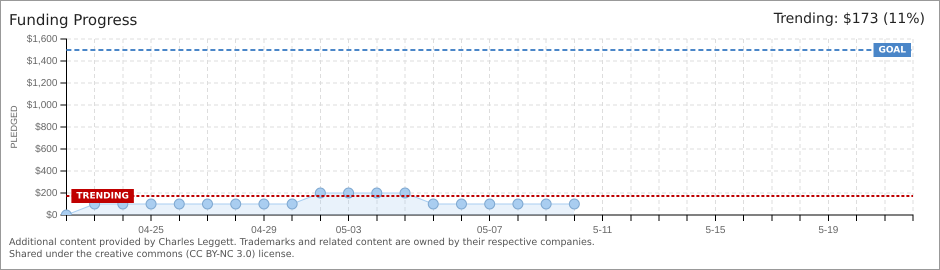 This screenshot has width=940, height=270. What do you see at coordinates (52, 215) in the screenshot?
I see `y-tick-label: $0` at bounding box center [52, 215].